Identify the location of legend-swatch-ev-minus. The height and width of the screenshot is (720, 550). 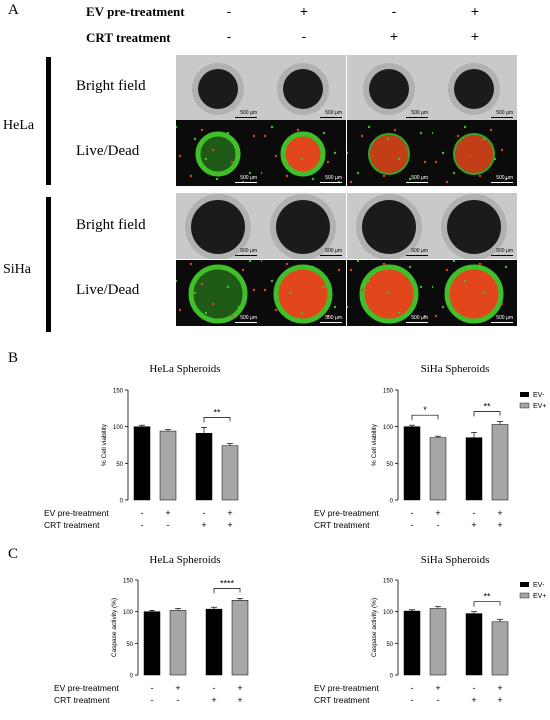
(524, 584).